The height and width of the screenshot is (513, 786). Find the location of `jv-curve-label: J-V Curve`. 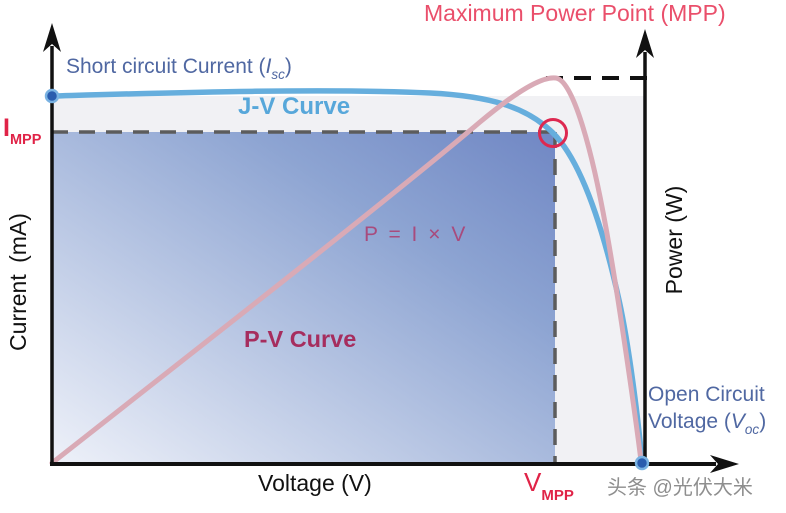

jv-curve-label: J-V Curve is located at coordinates (294, 106).